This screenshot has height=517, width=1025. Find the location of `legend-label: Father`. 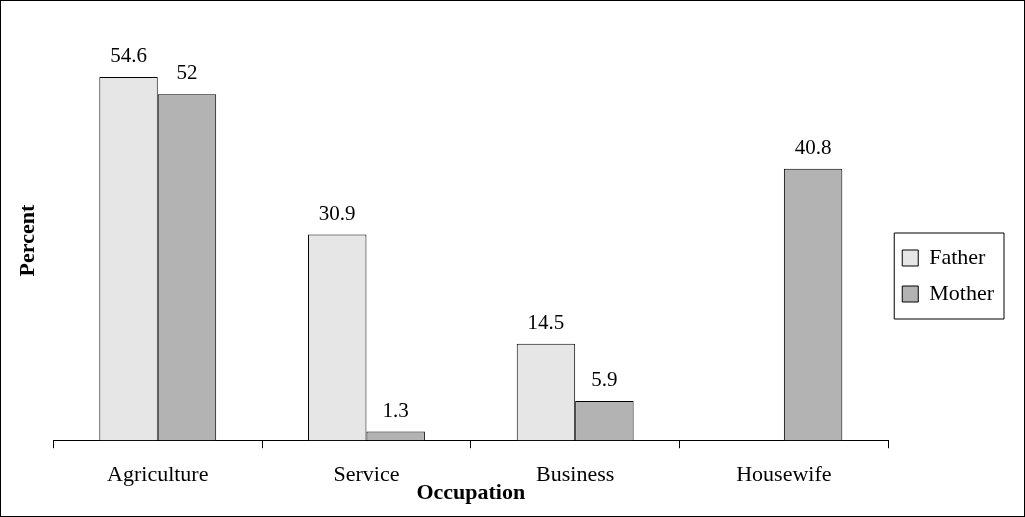

legend-label: Father is located at coordinates (958, 256).